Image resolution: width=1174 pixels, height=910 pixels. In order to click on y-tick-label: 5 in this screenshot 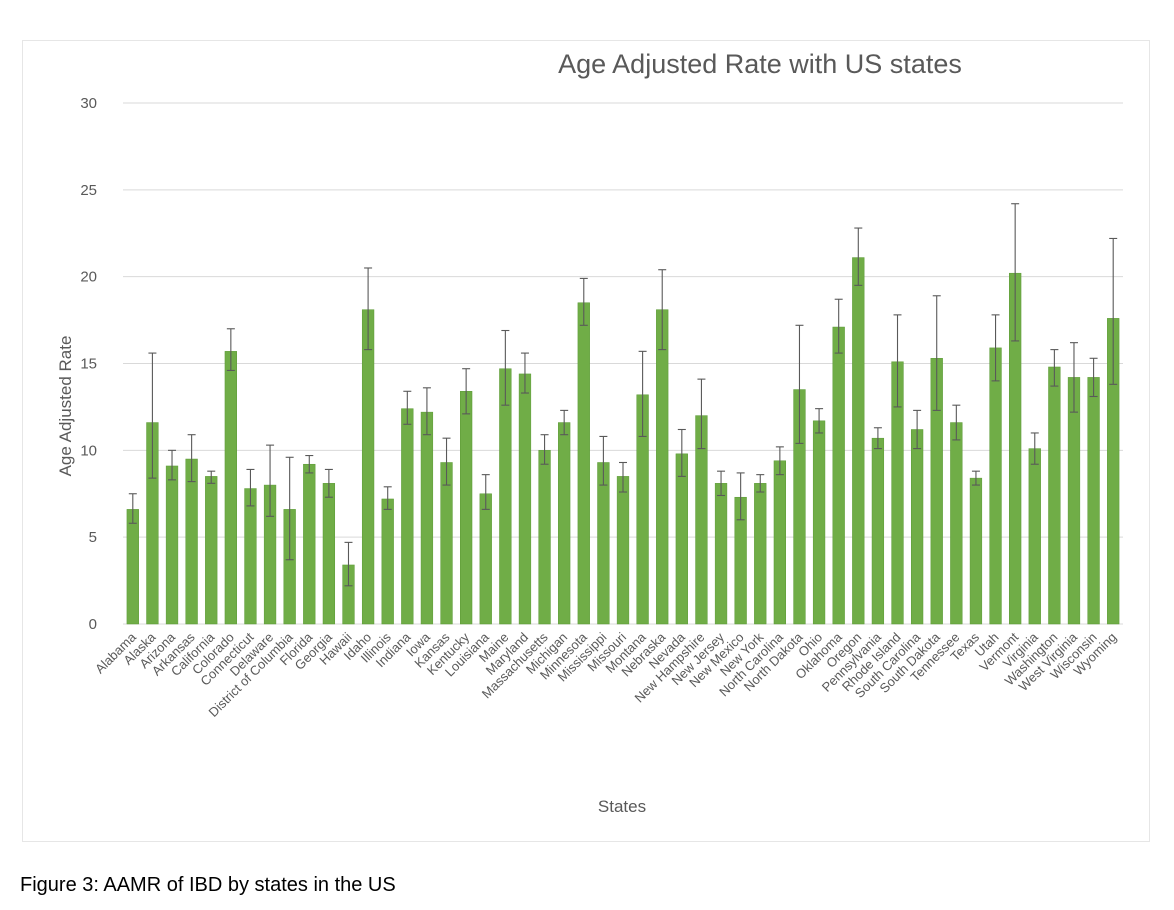, I will do `click(93, 537)`.